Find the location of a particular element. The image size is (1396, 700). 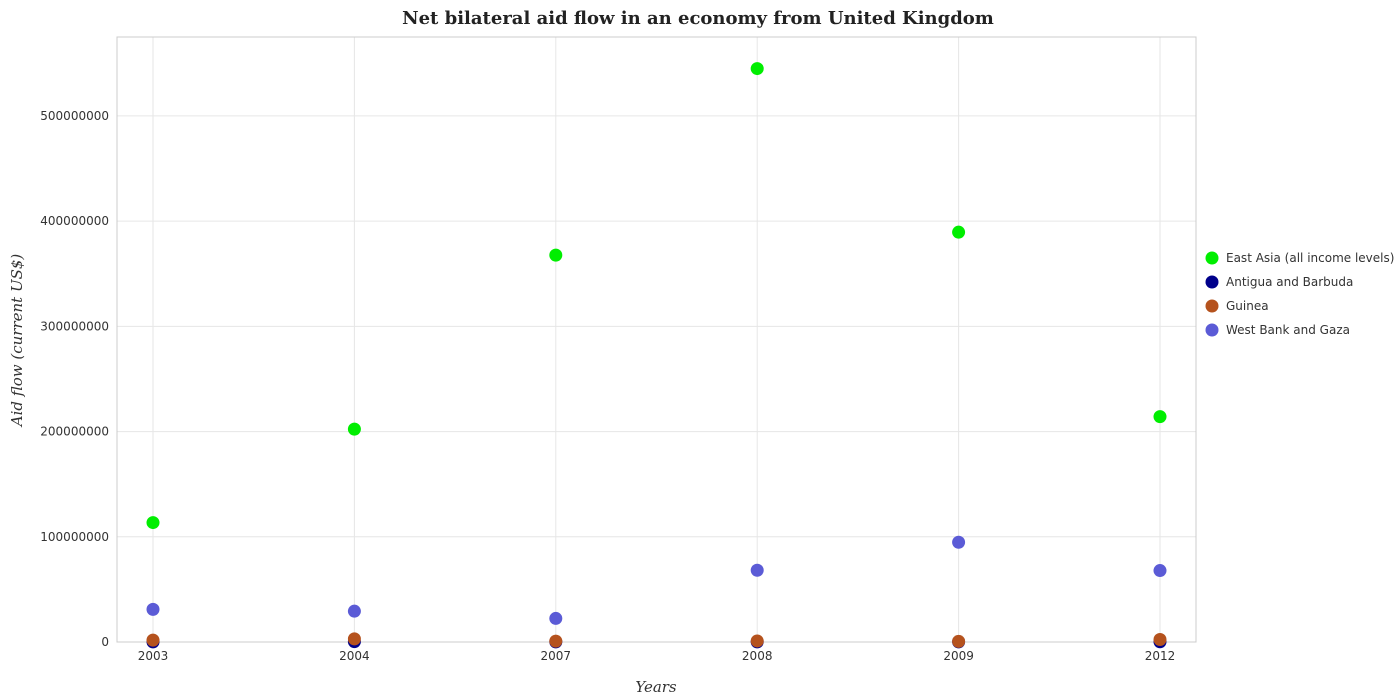

y-tick-label: 200000000 is located at coordinates (74, 432).